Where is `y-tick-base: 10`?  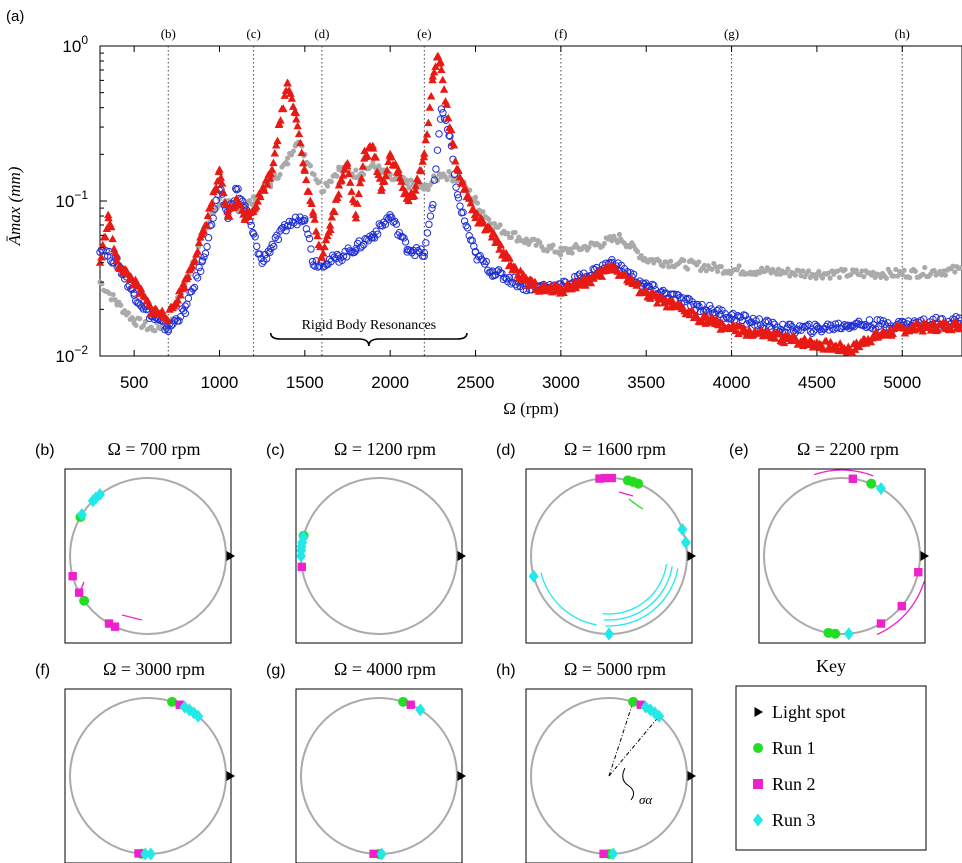 y-tick-base: 10 is located at coordinates (64, 356).